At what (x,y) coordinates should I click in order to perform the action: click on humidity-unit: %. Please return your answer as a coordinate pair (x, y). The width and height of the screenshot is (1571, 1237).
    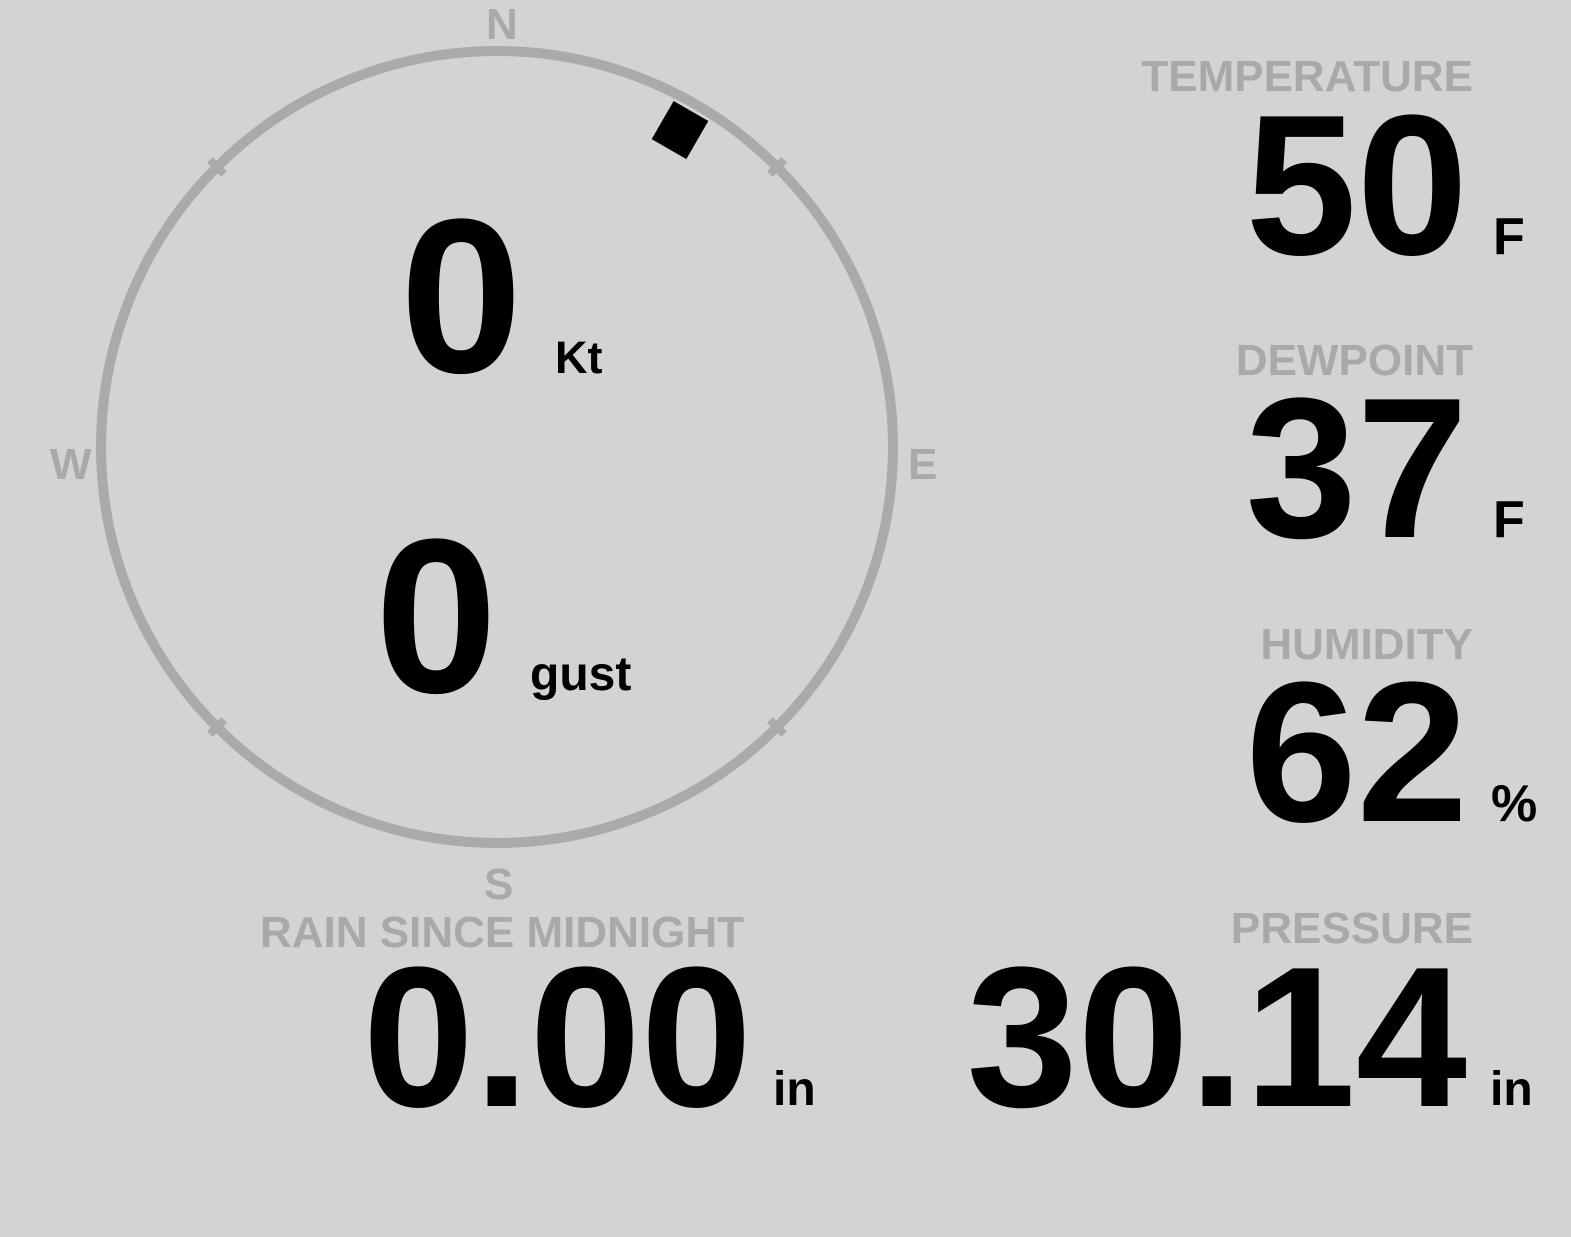
    Looking at the image, I should click on (1514, 804).